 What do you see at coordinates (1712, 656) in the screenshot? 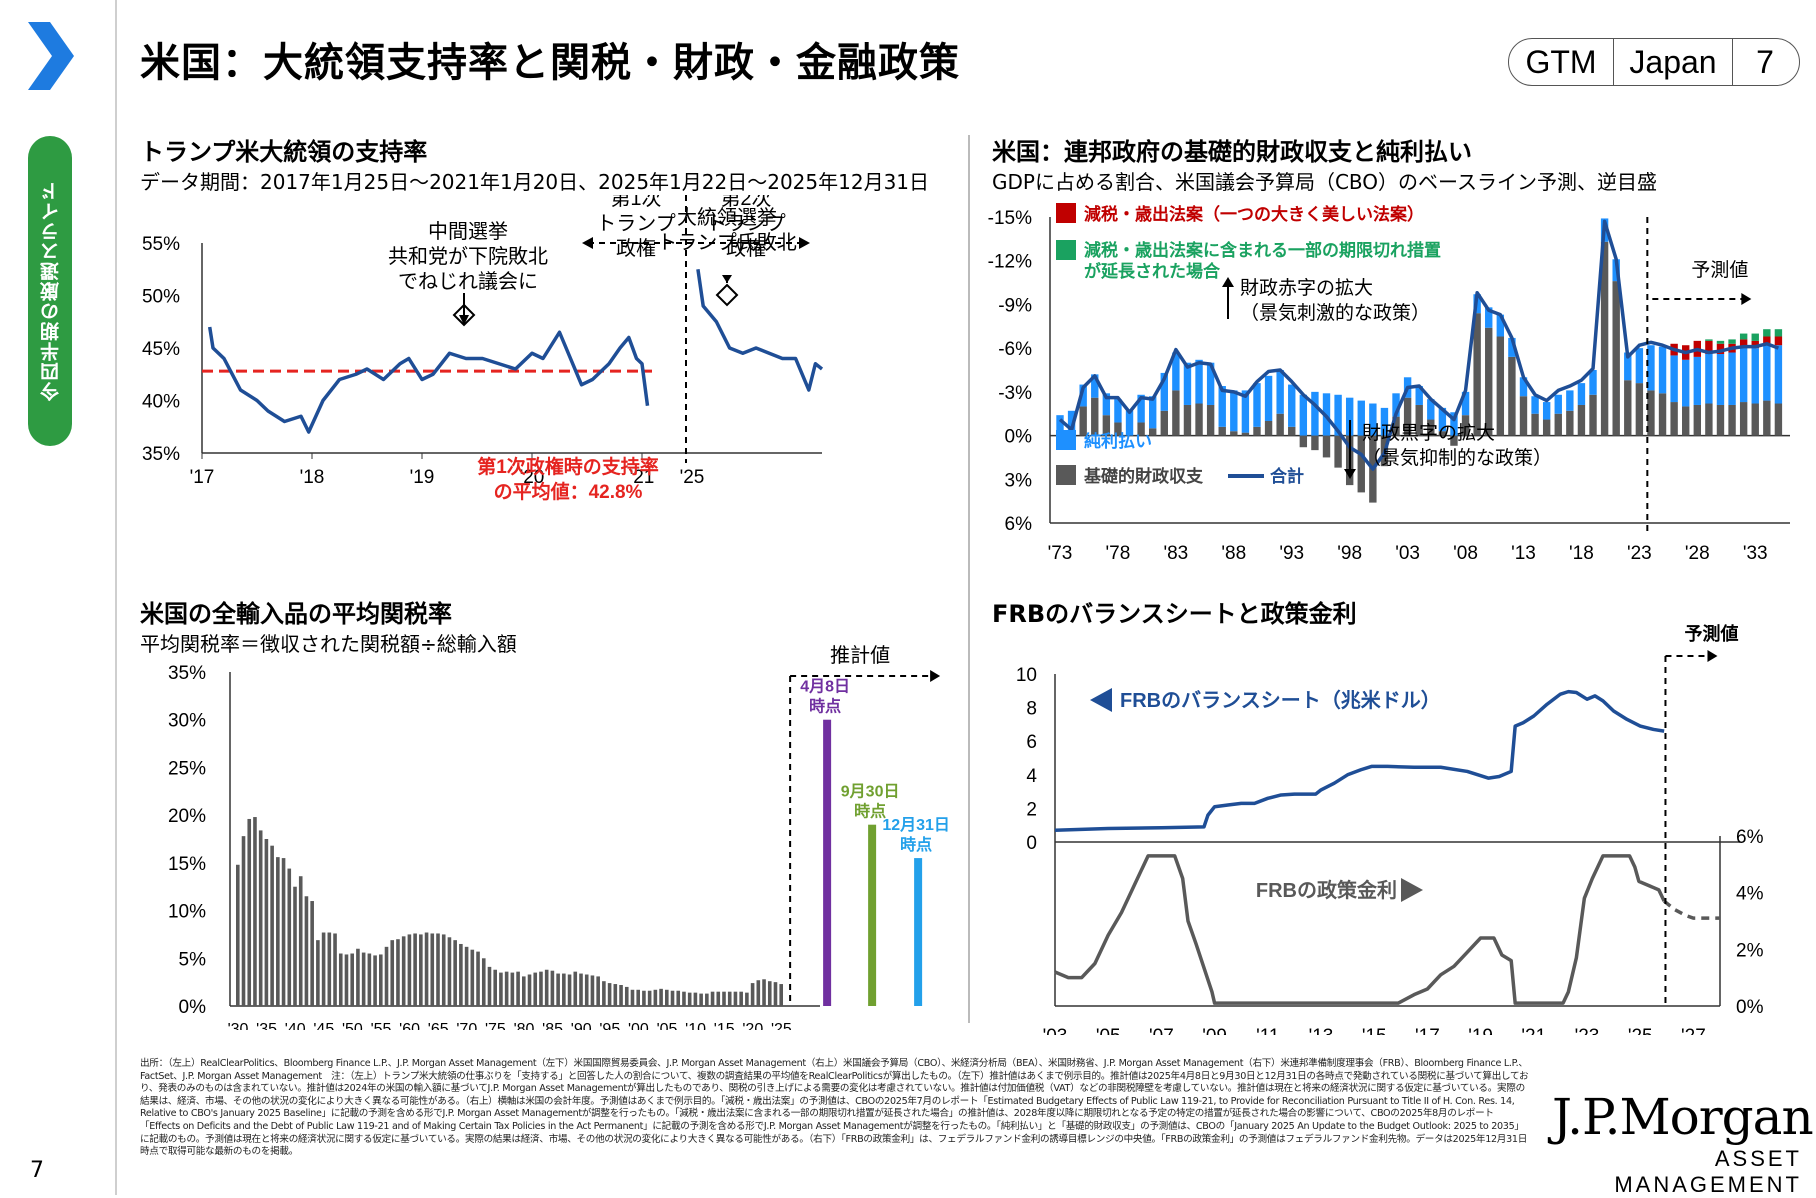
I see `arrow-head-right` at bounding box center [1712, 656].